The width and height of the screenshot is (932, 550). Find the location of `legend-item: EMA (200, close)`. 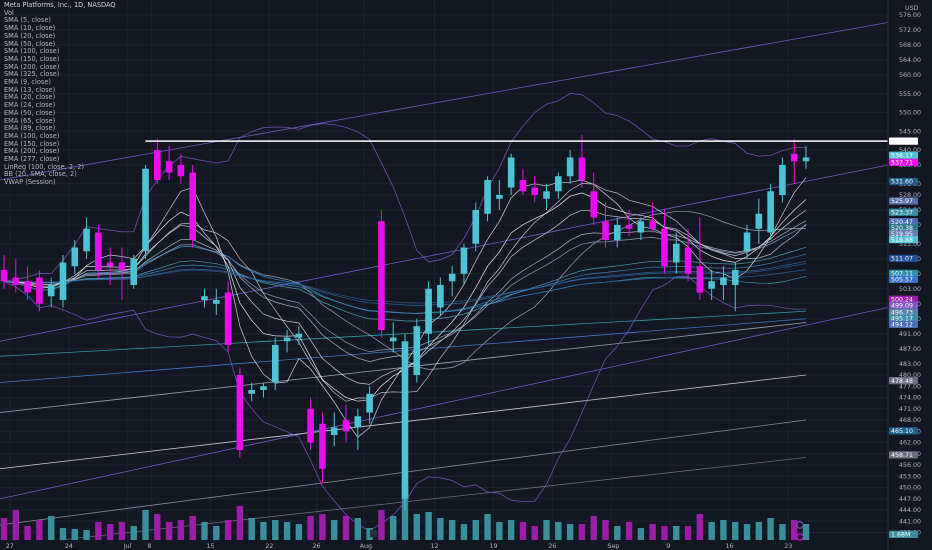

legend-item: EMA (200, close) is located at coordinates (32, 151).